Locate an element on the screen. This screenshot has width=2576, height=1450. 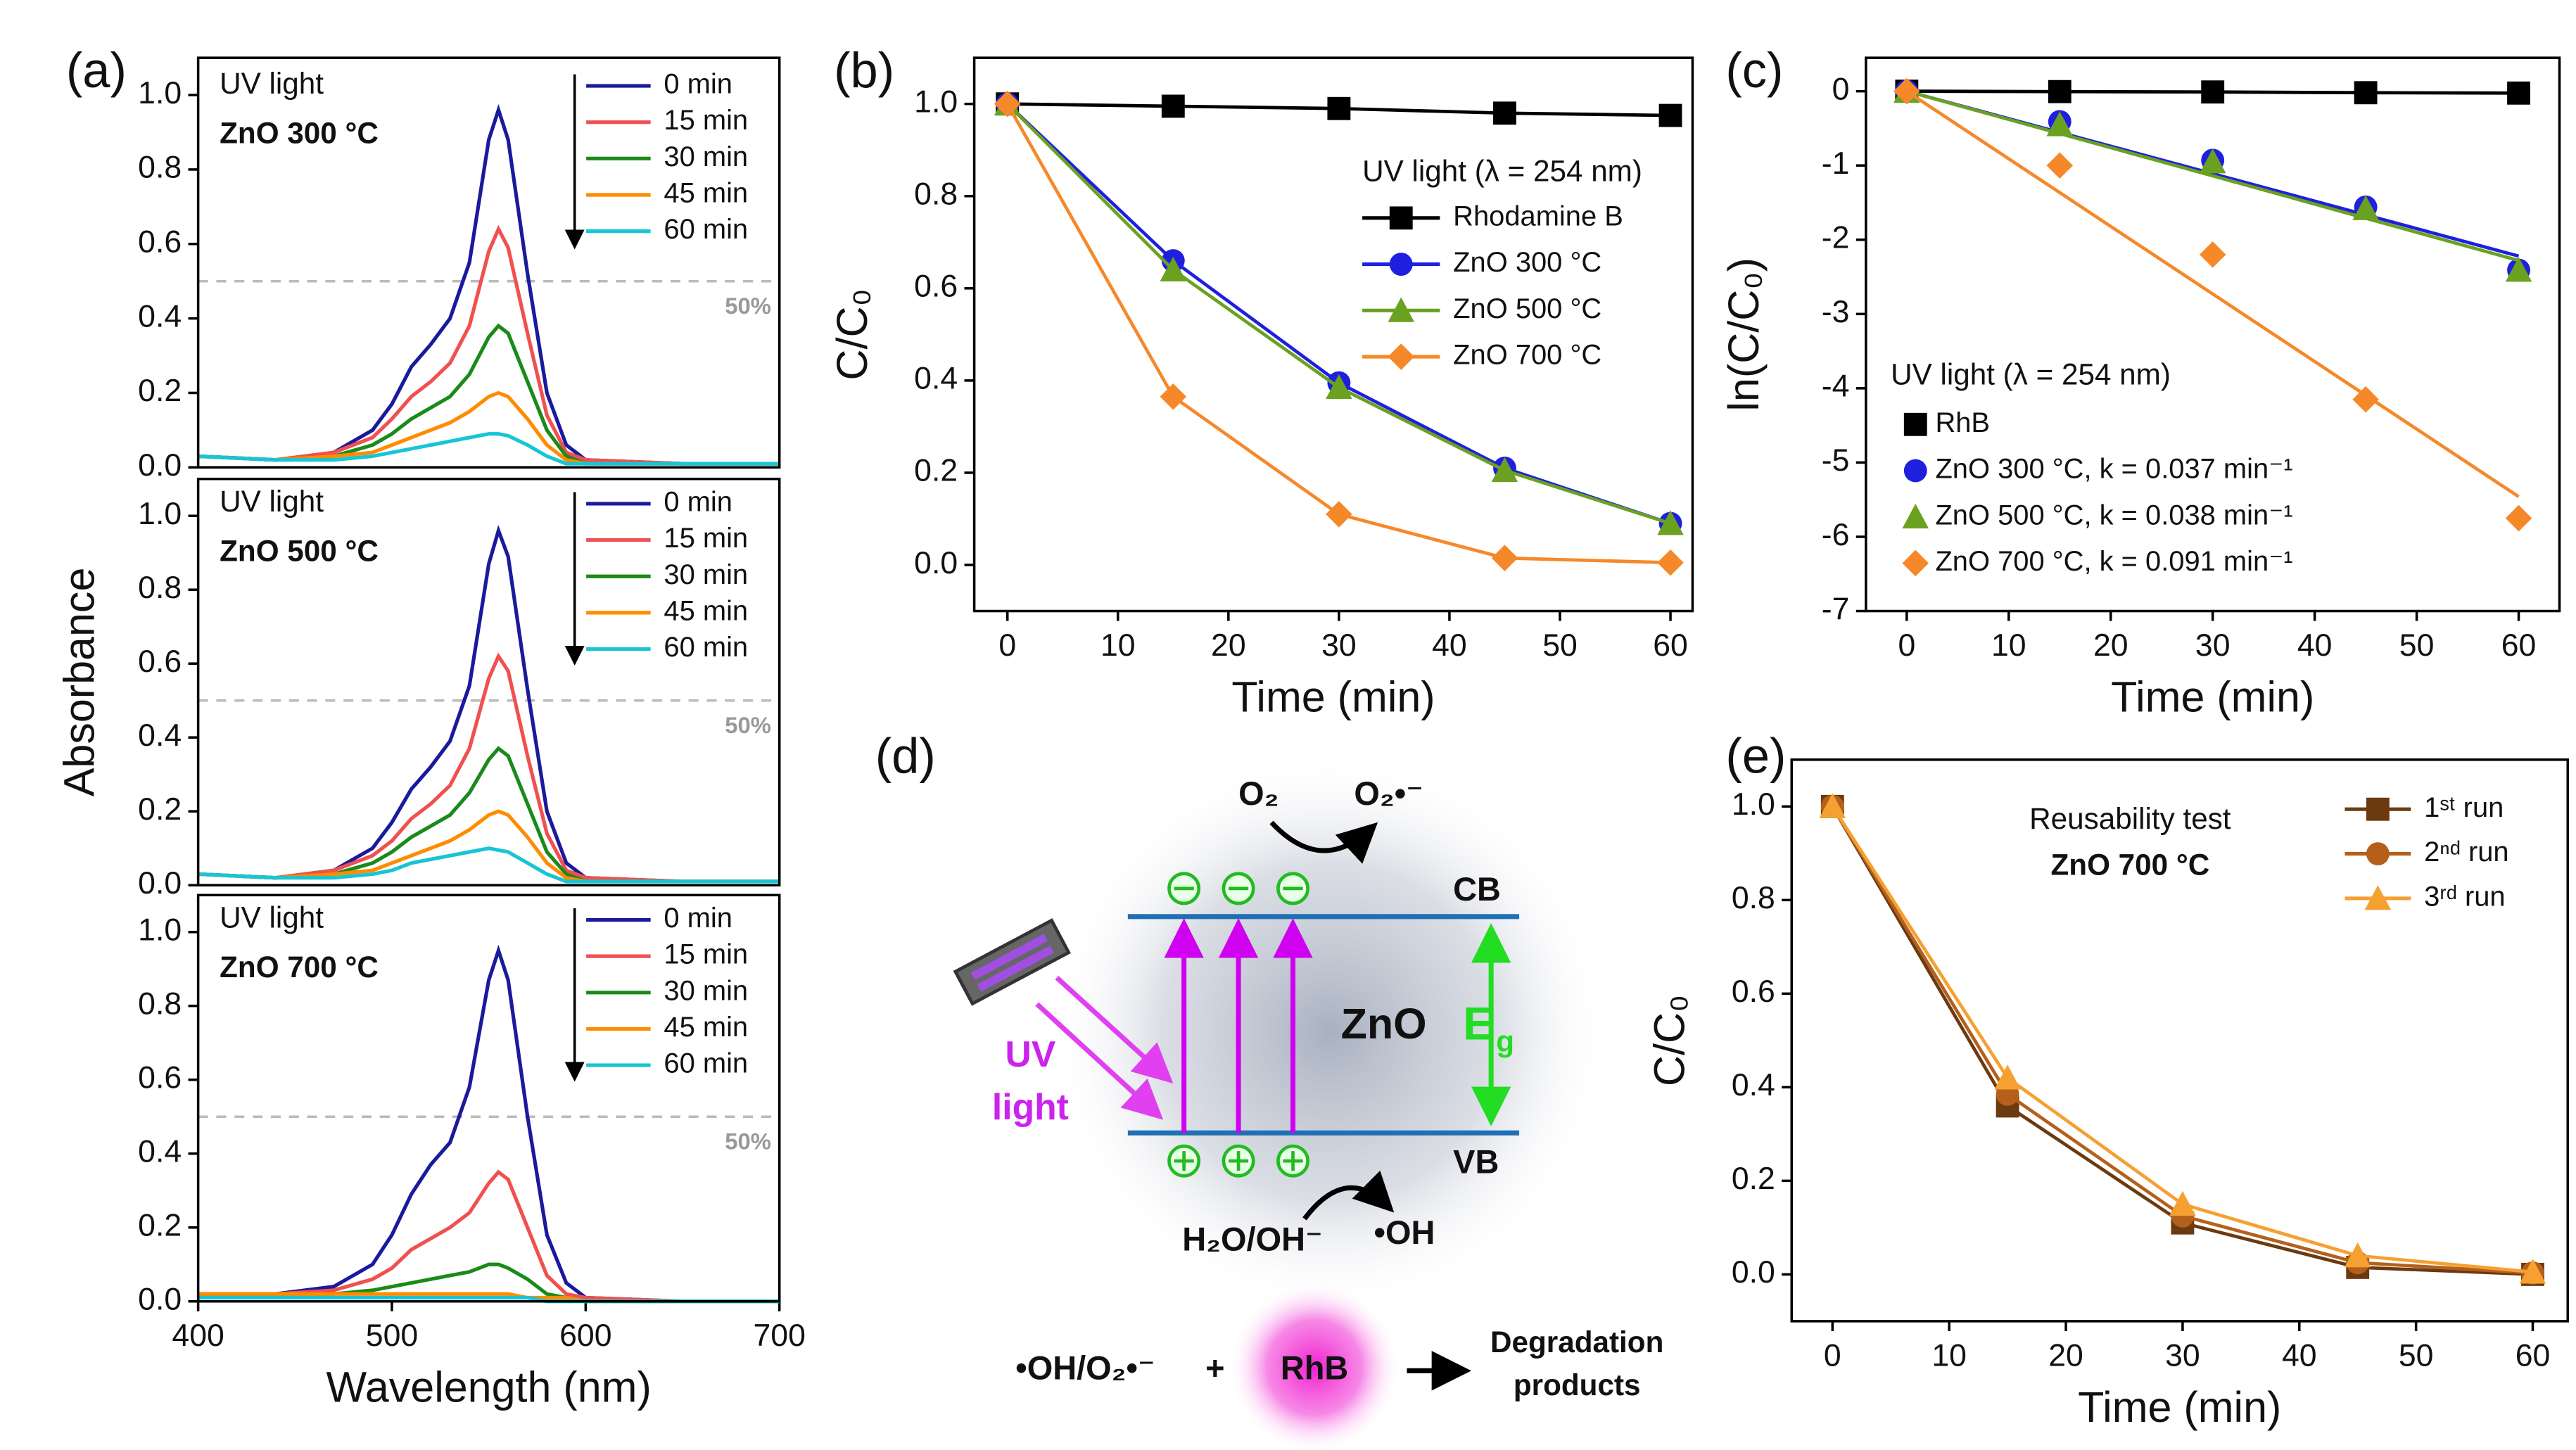
y-tick-label: 0.2 is located at coordinates (160, 391).